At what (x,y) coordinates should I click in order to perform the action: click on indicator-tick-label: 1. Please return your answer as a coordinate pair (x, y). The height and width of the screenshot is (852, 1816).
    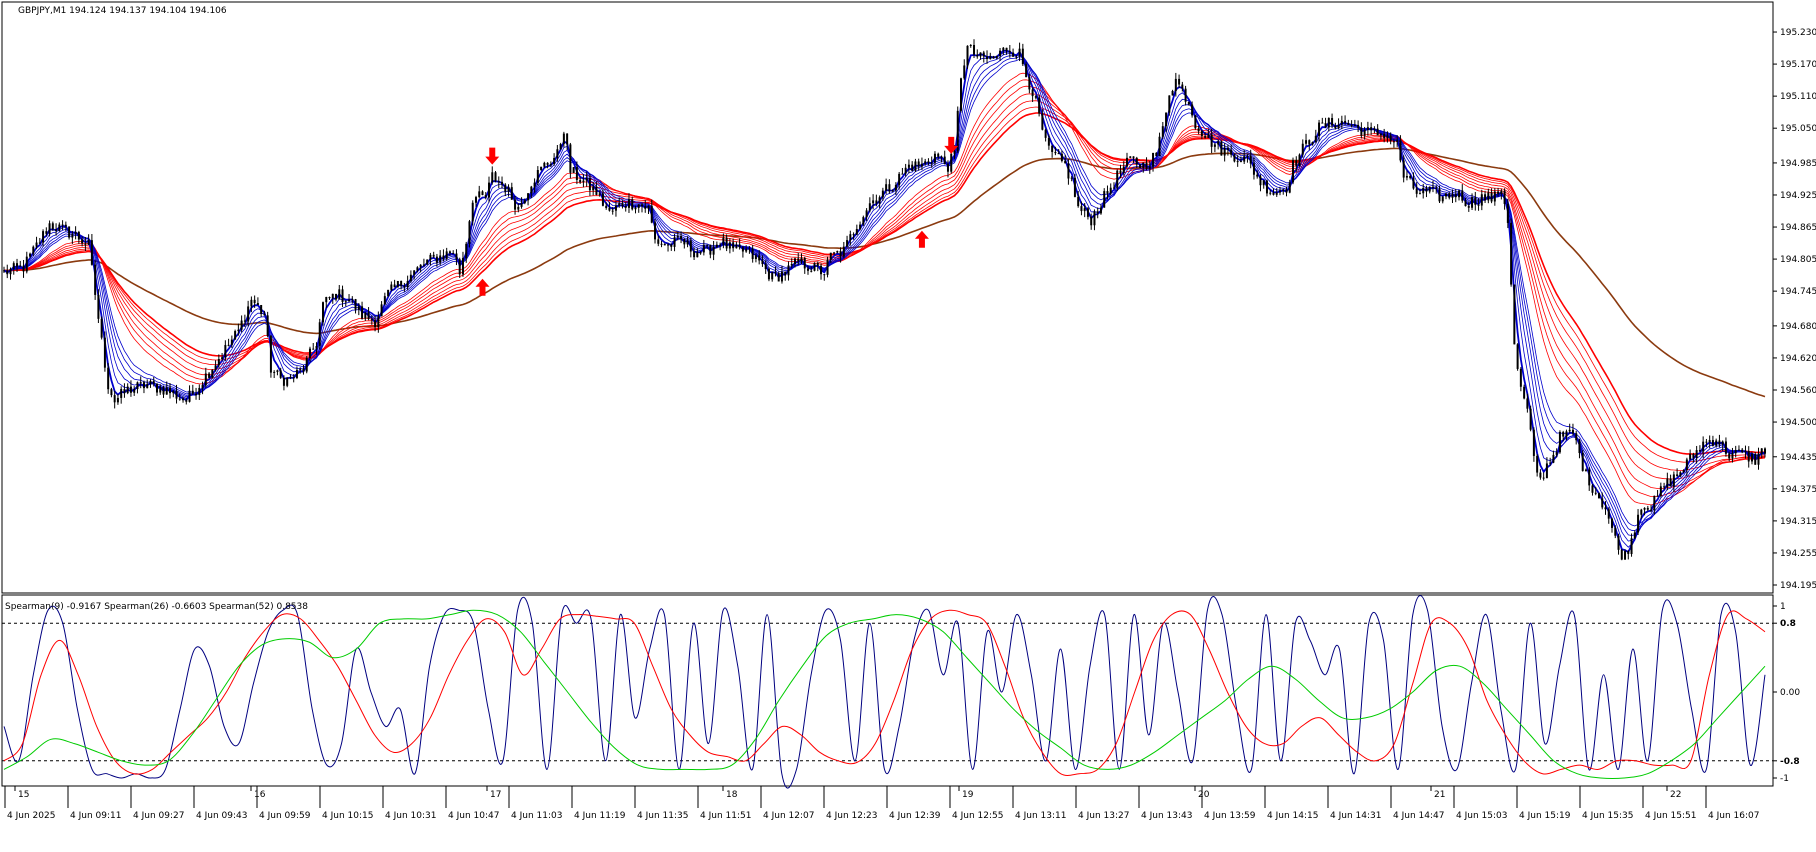
    Looking at the image, I should click on (1783, 607).